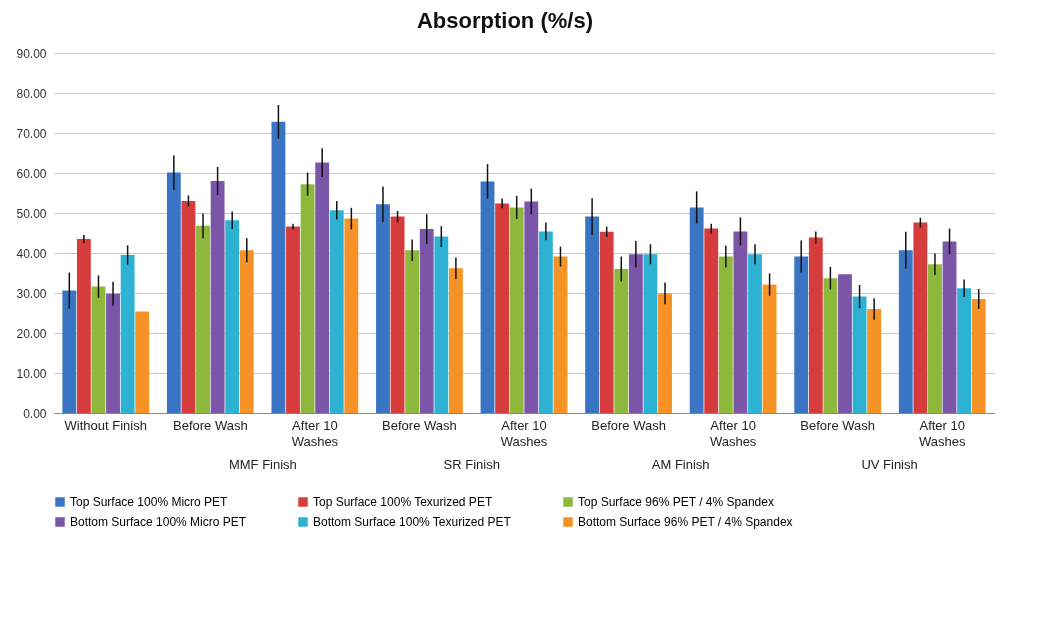  Describe the element at coordinates (31, 53) in the screenshot. I see `y-tick-label: 90.00` at that location.